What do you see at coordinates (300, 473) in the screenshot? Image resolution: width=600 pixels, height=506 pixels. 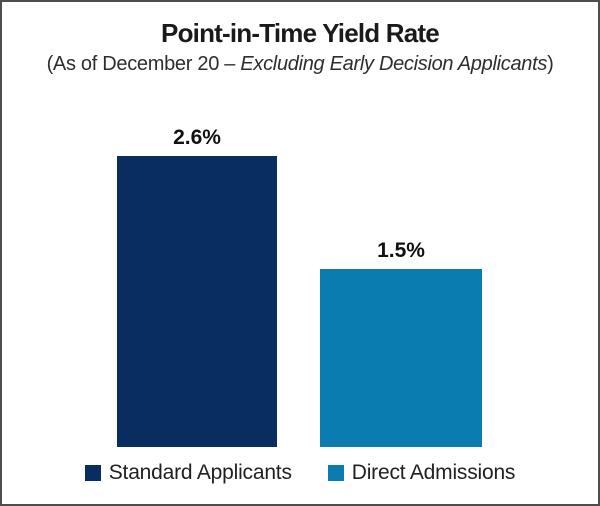 I see `legend: Standard Applicants Direct Admissions` at bounding box center [300, 473].